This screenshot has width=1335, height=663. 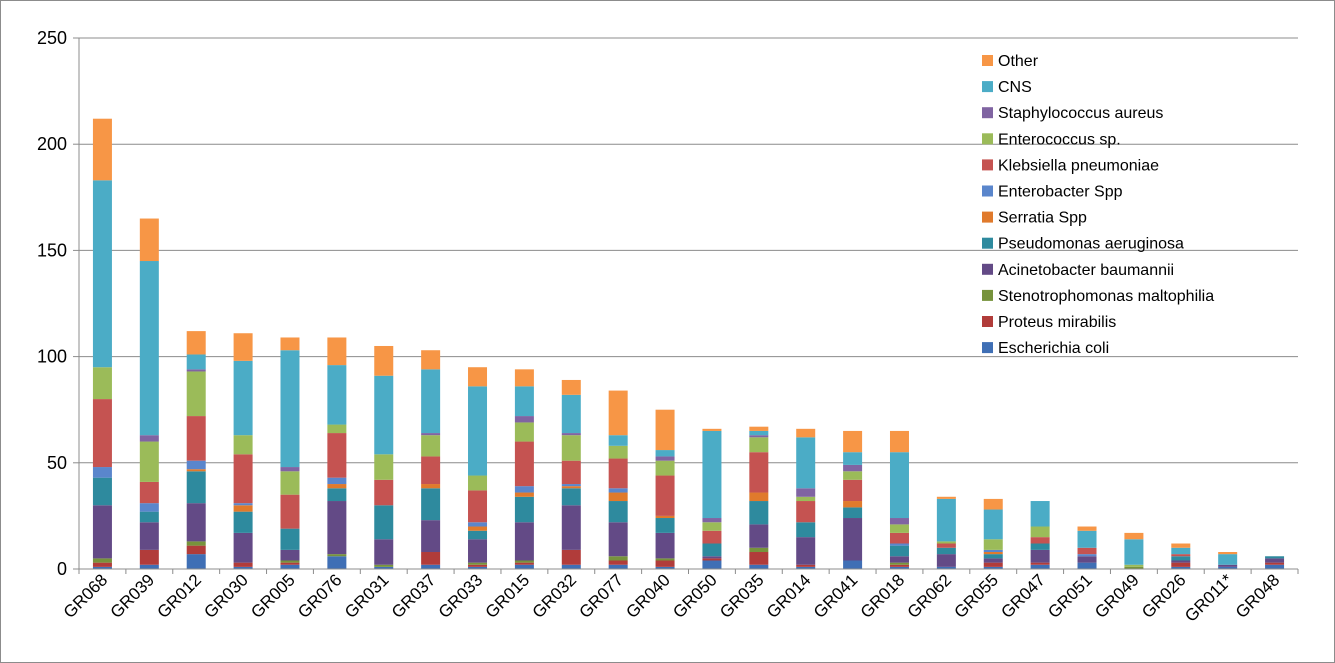 What do you see at coordinates (1070, 596) in the screenshot?
I see `x-tick-label: GR051` at bounding box center [1070, 596].